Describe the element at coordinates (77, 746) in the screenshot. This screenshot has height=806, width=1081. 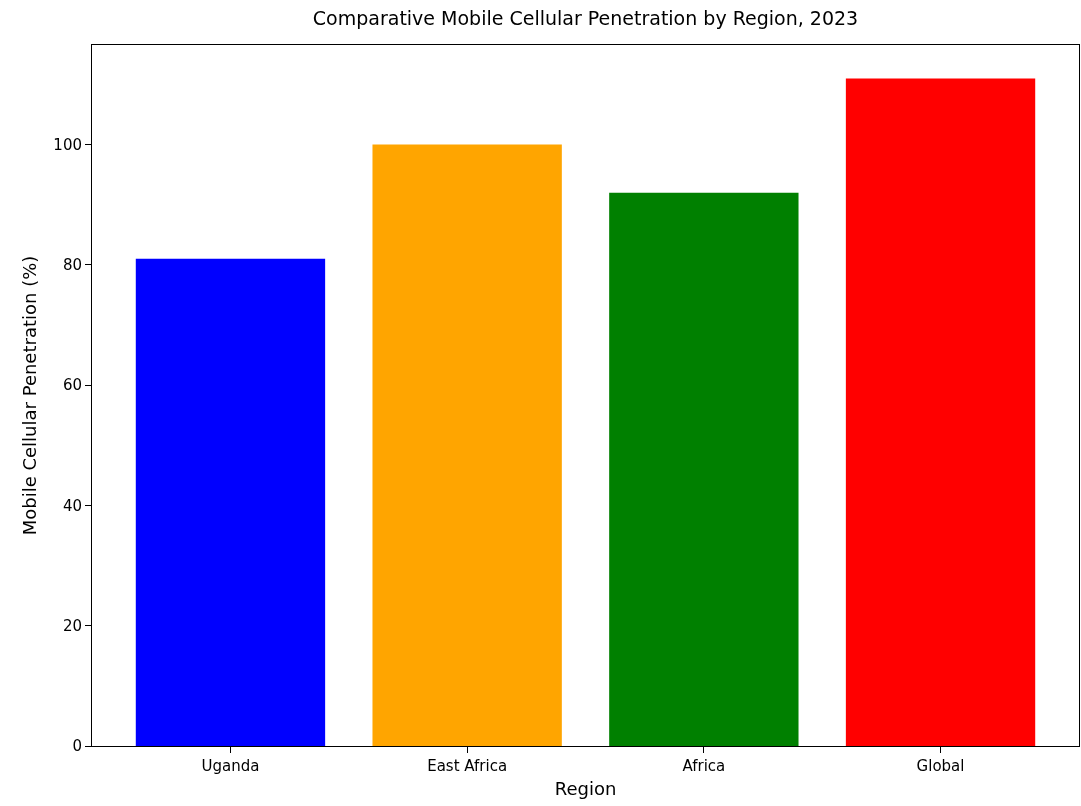
I see `y-tick-label: 0` at that location.